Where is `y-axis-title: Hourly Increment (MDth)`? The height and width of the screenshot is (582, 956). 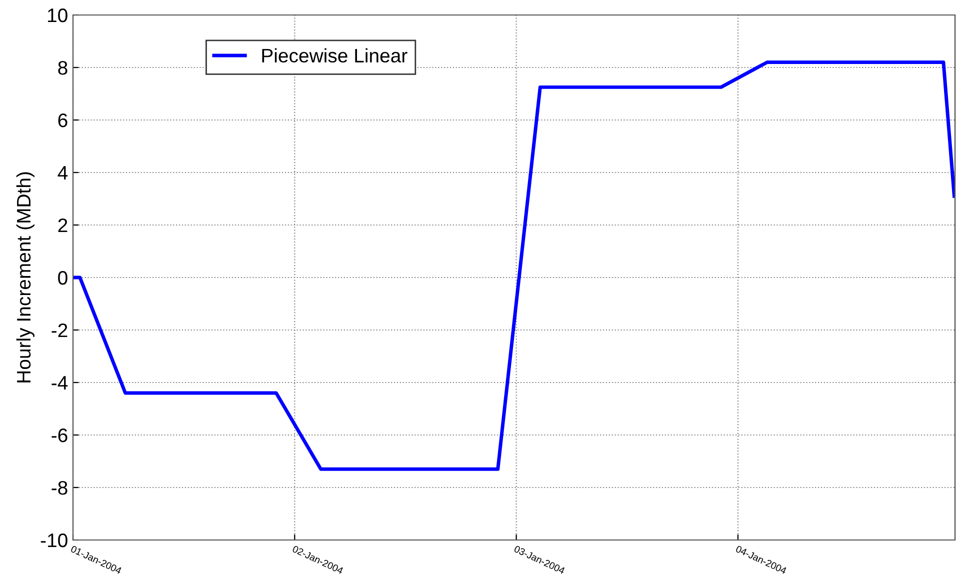 y-axis-title: Hourly Increment (MDth) is located at coordinates (25, 277).